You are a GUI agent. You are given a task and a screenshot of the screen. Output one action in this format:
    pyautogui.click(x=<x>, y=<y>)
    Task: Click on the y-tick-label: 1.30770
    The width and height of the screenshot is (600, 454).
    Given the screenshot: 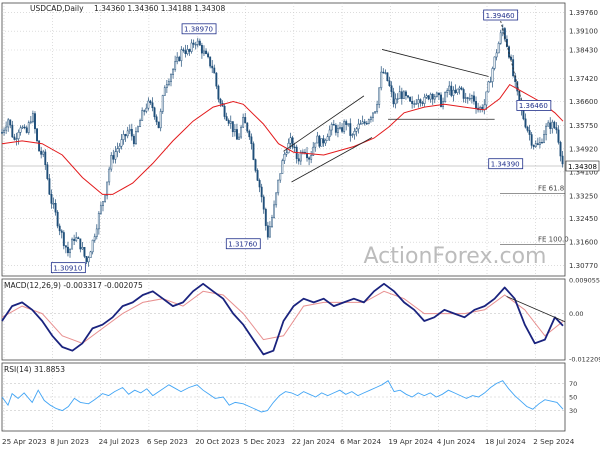 What is the action you would take?
    pyautogui.click(x=583, y=266)
    